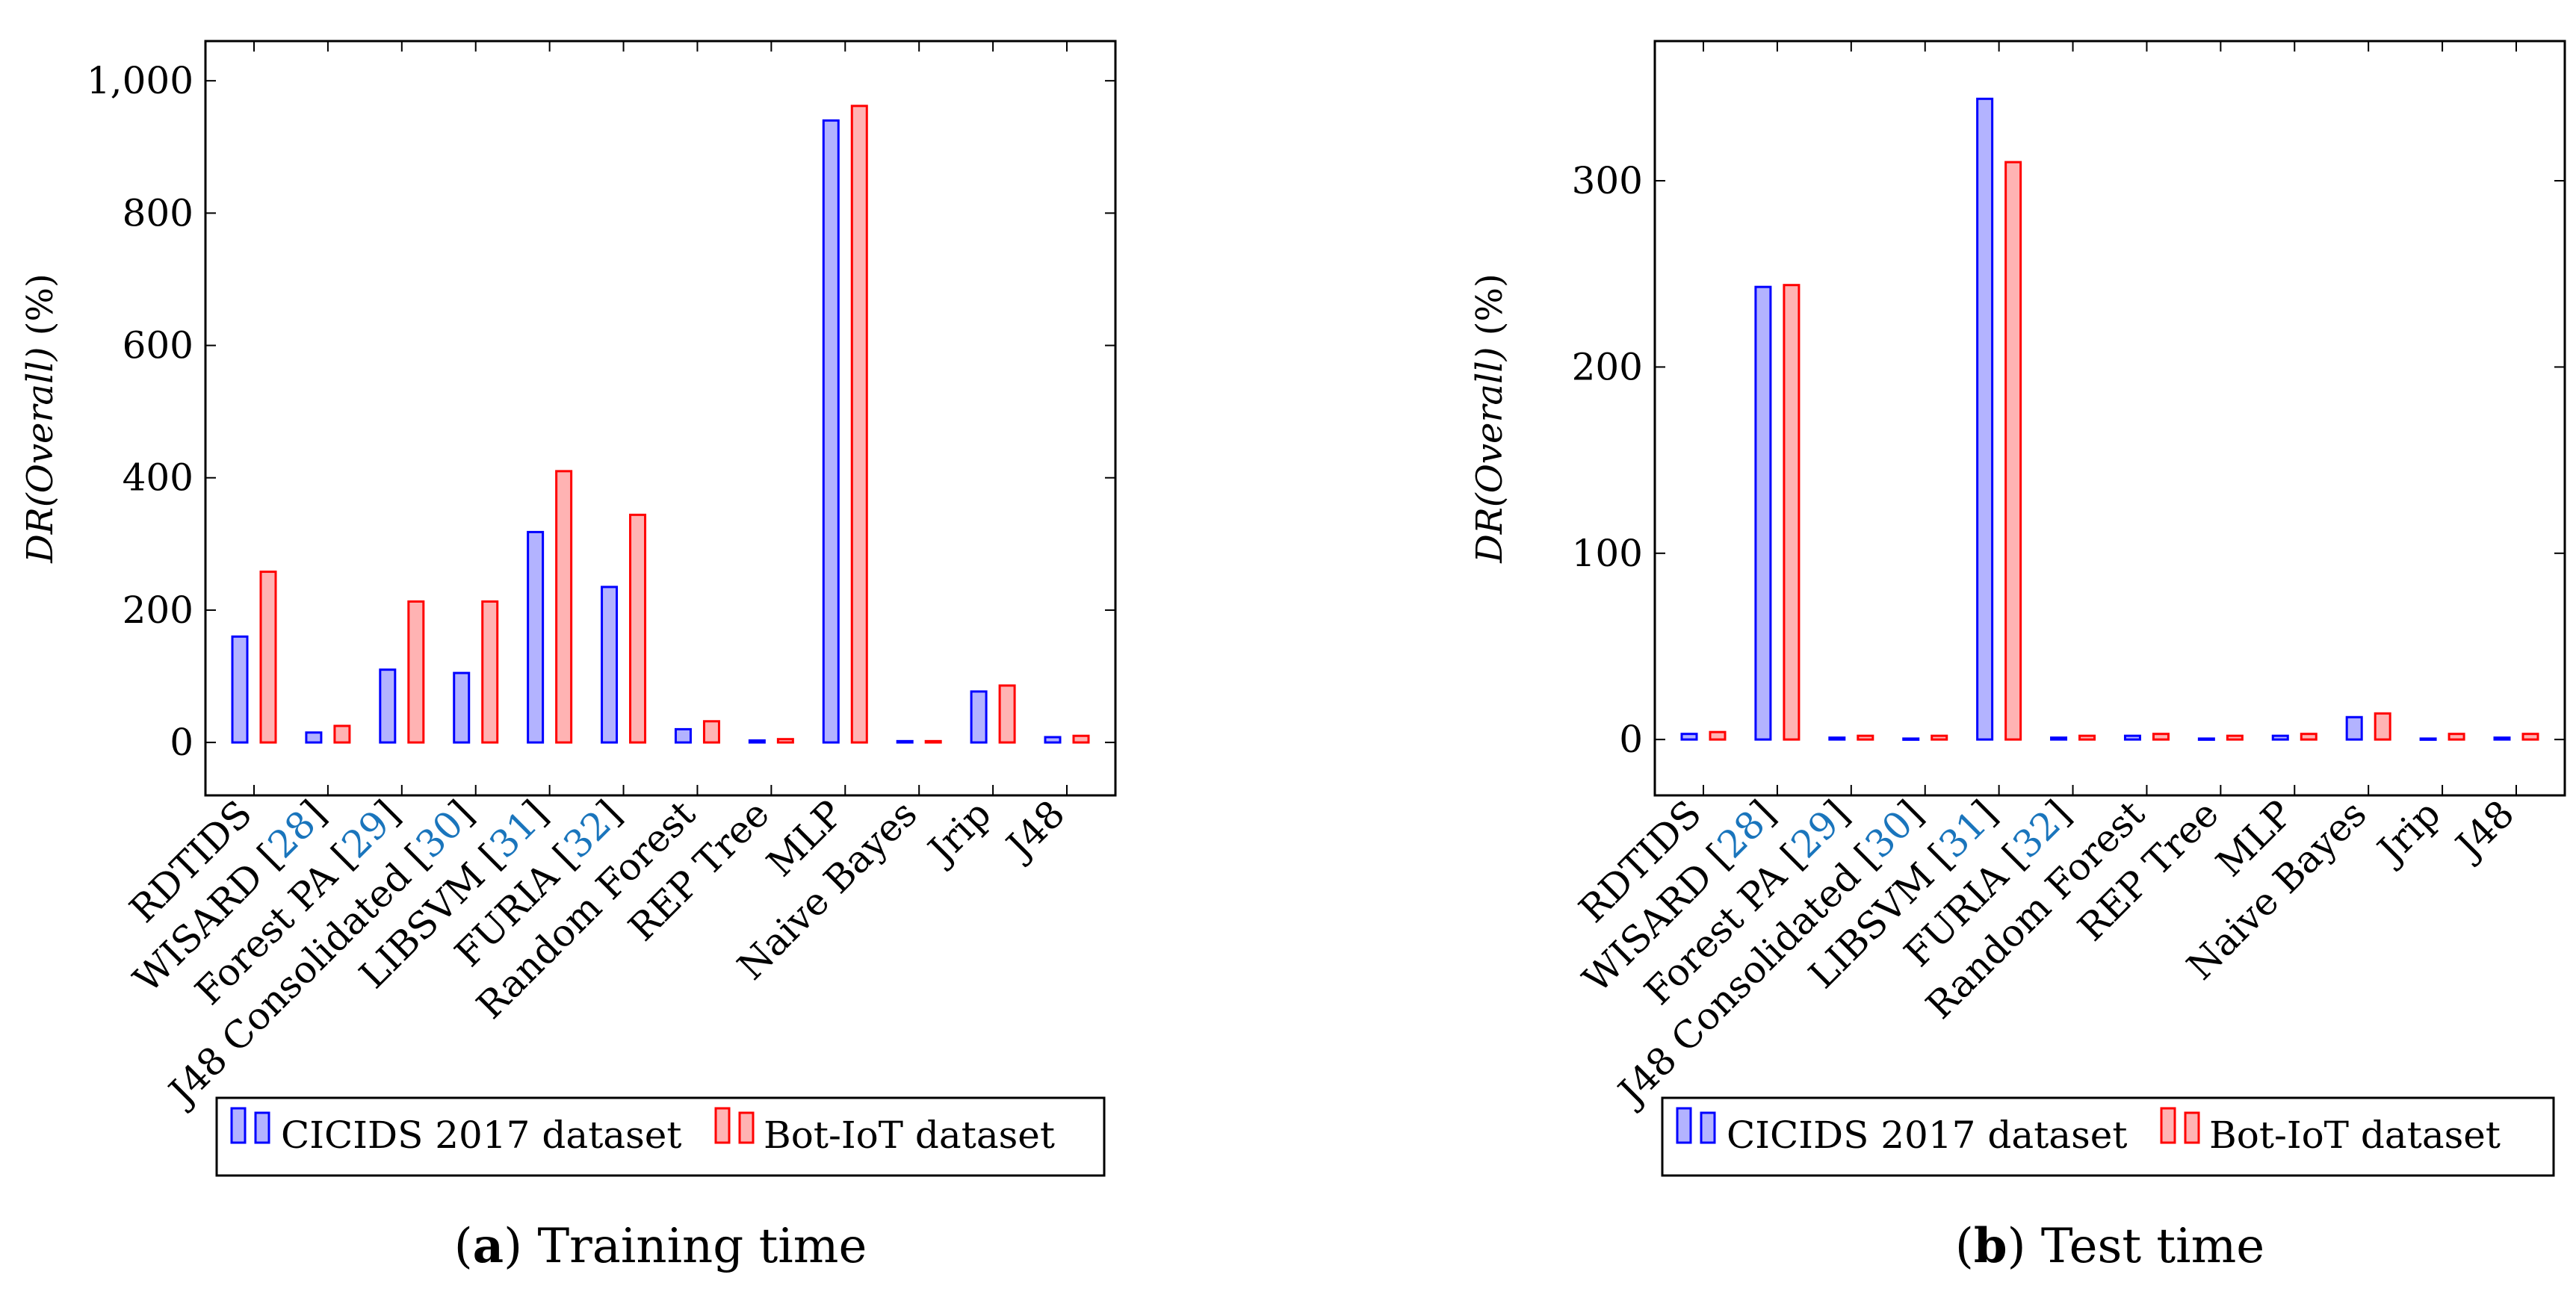  I want to click on bar-cicids-furia, so click(610, 665).